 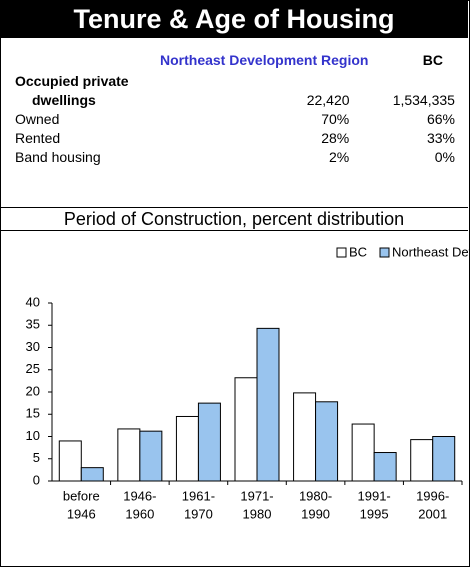 What do you see at coordinates (139, 513) in the screenshot?
I see `x-tick-label: 1960` at bounding box center [139, 513].